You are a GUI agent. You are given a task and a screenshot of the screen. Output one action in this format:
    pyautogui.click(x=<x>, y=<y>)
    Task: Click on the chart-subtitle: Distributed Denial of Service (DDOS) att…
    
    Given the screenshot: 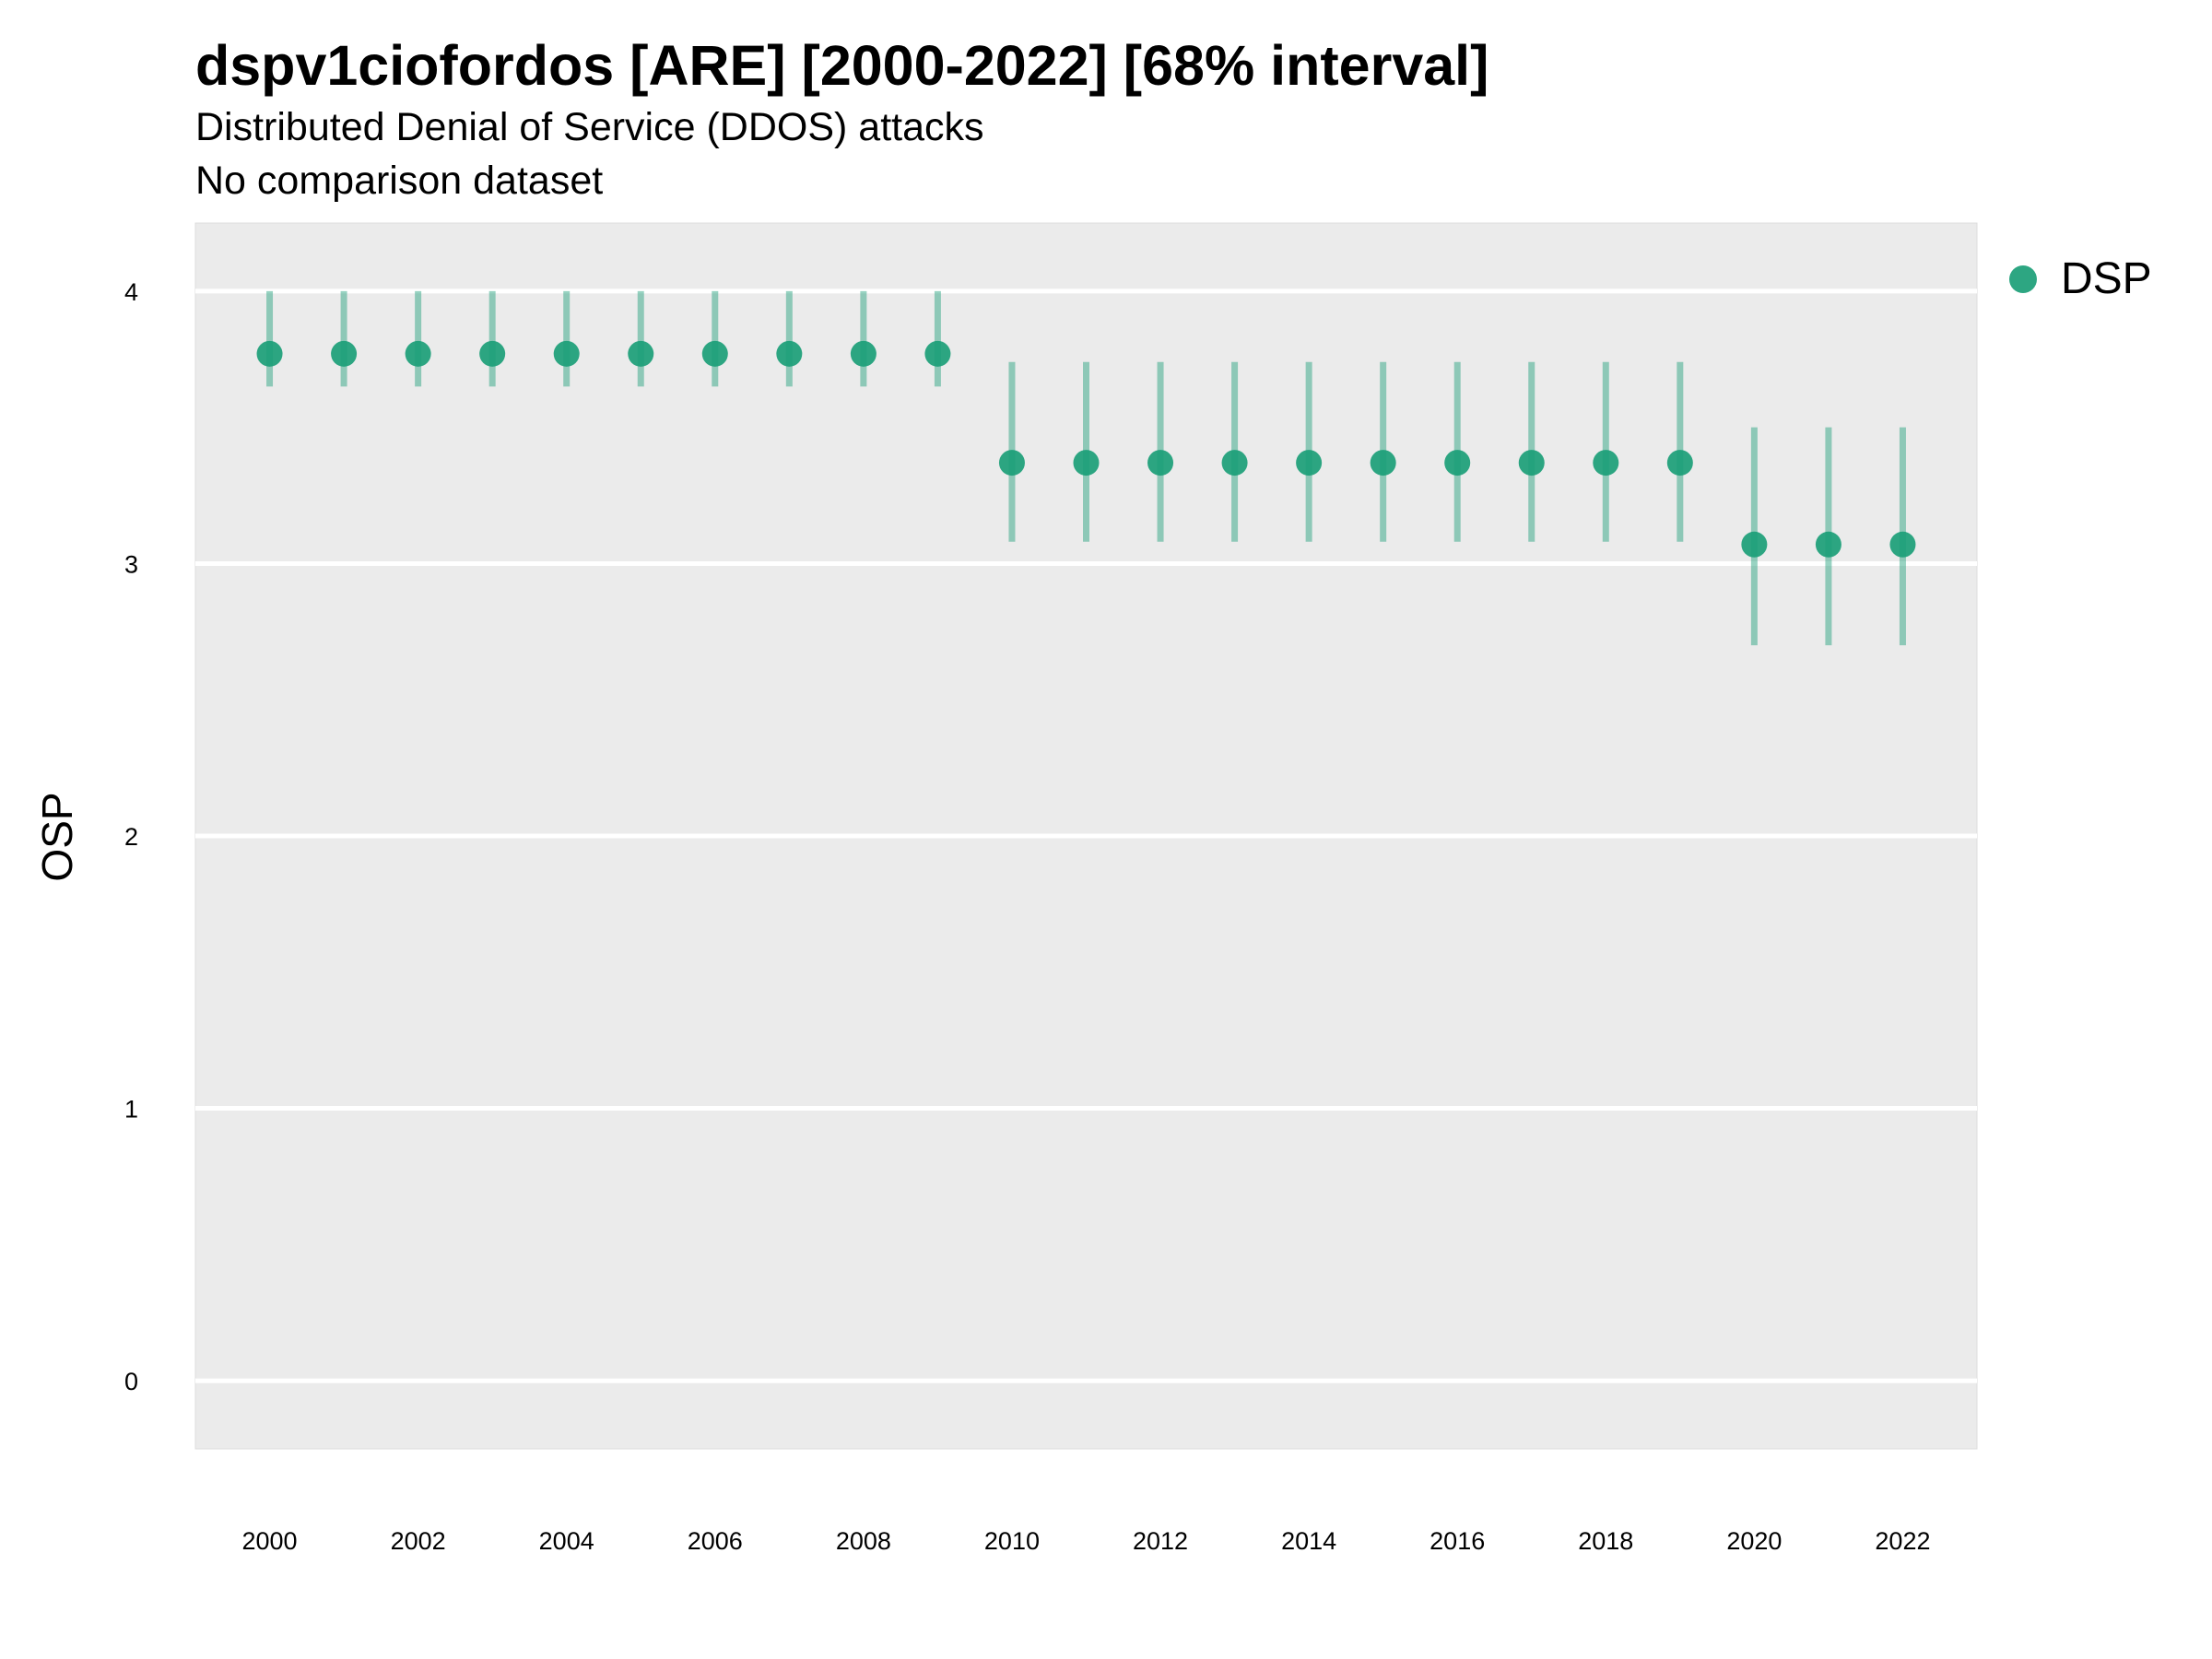 What is the action you would take?
    pyautogui.click(x=589, y=127)
    